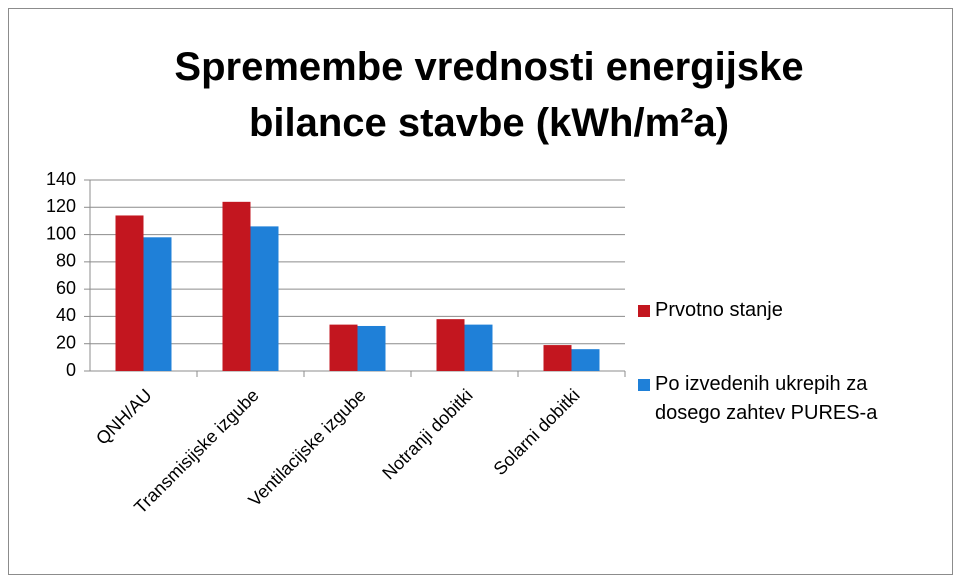 The height and width of the screenshot is (577, 955). Describe the element at coordinates (124, 417) in the screenshot. I see `x-tick-label: QNH/AU` at that location.